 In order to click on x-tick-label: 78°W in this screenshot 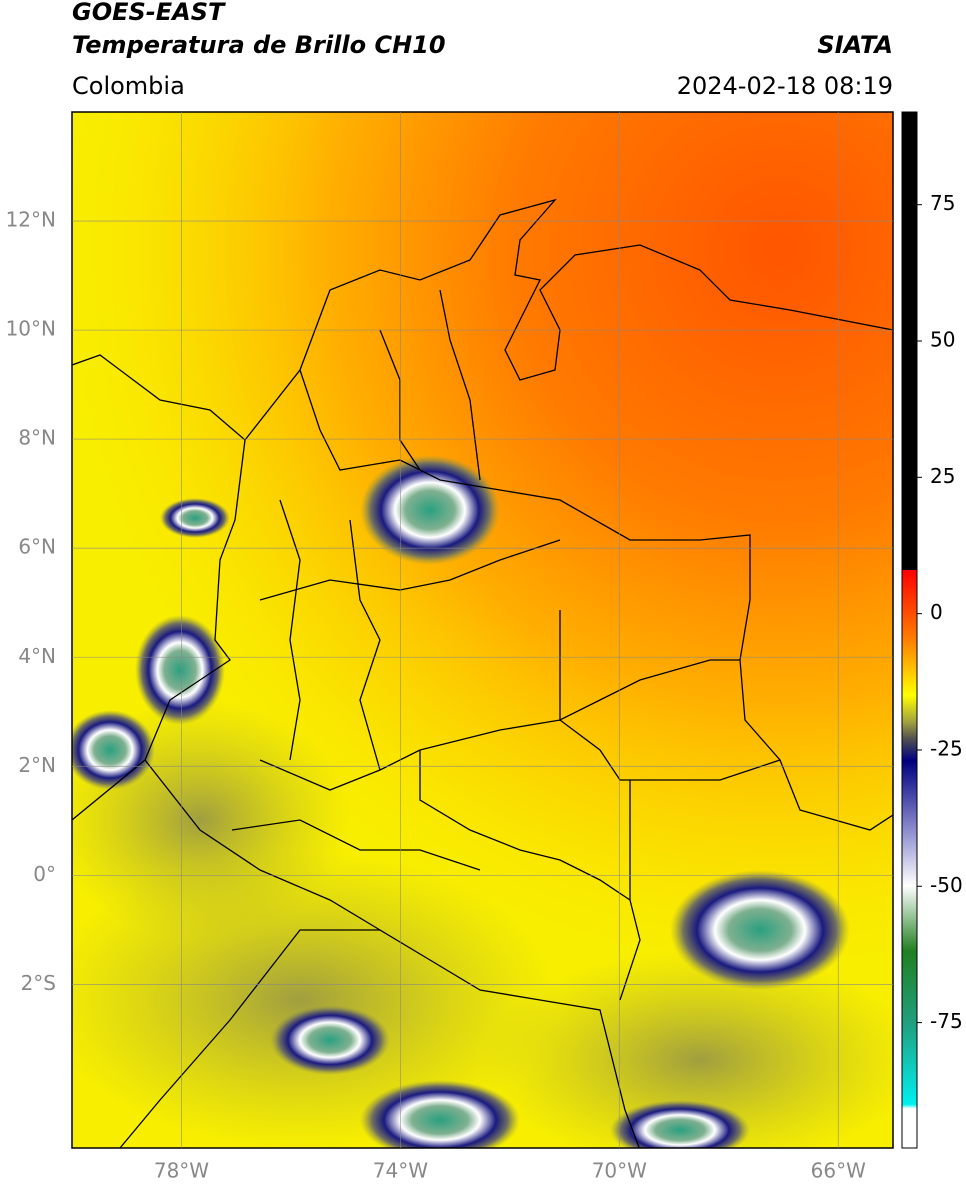, I will do `click(181, 1171)`.